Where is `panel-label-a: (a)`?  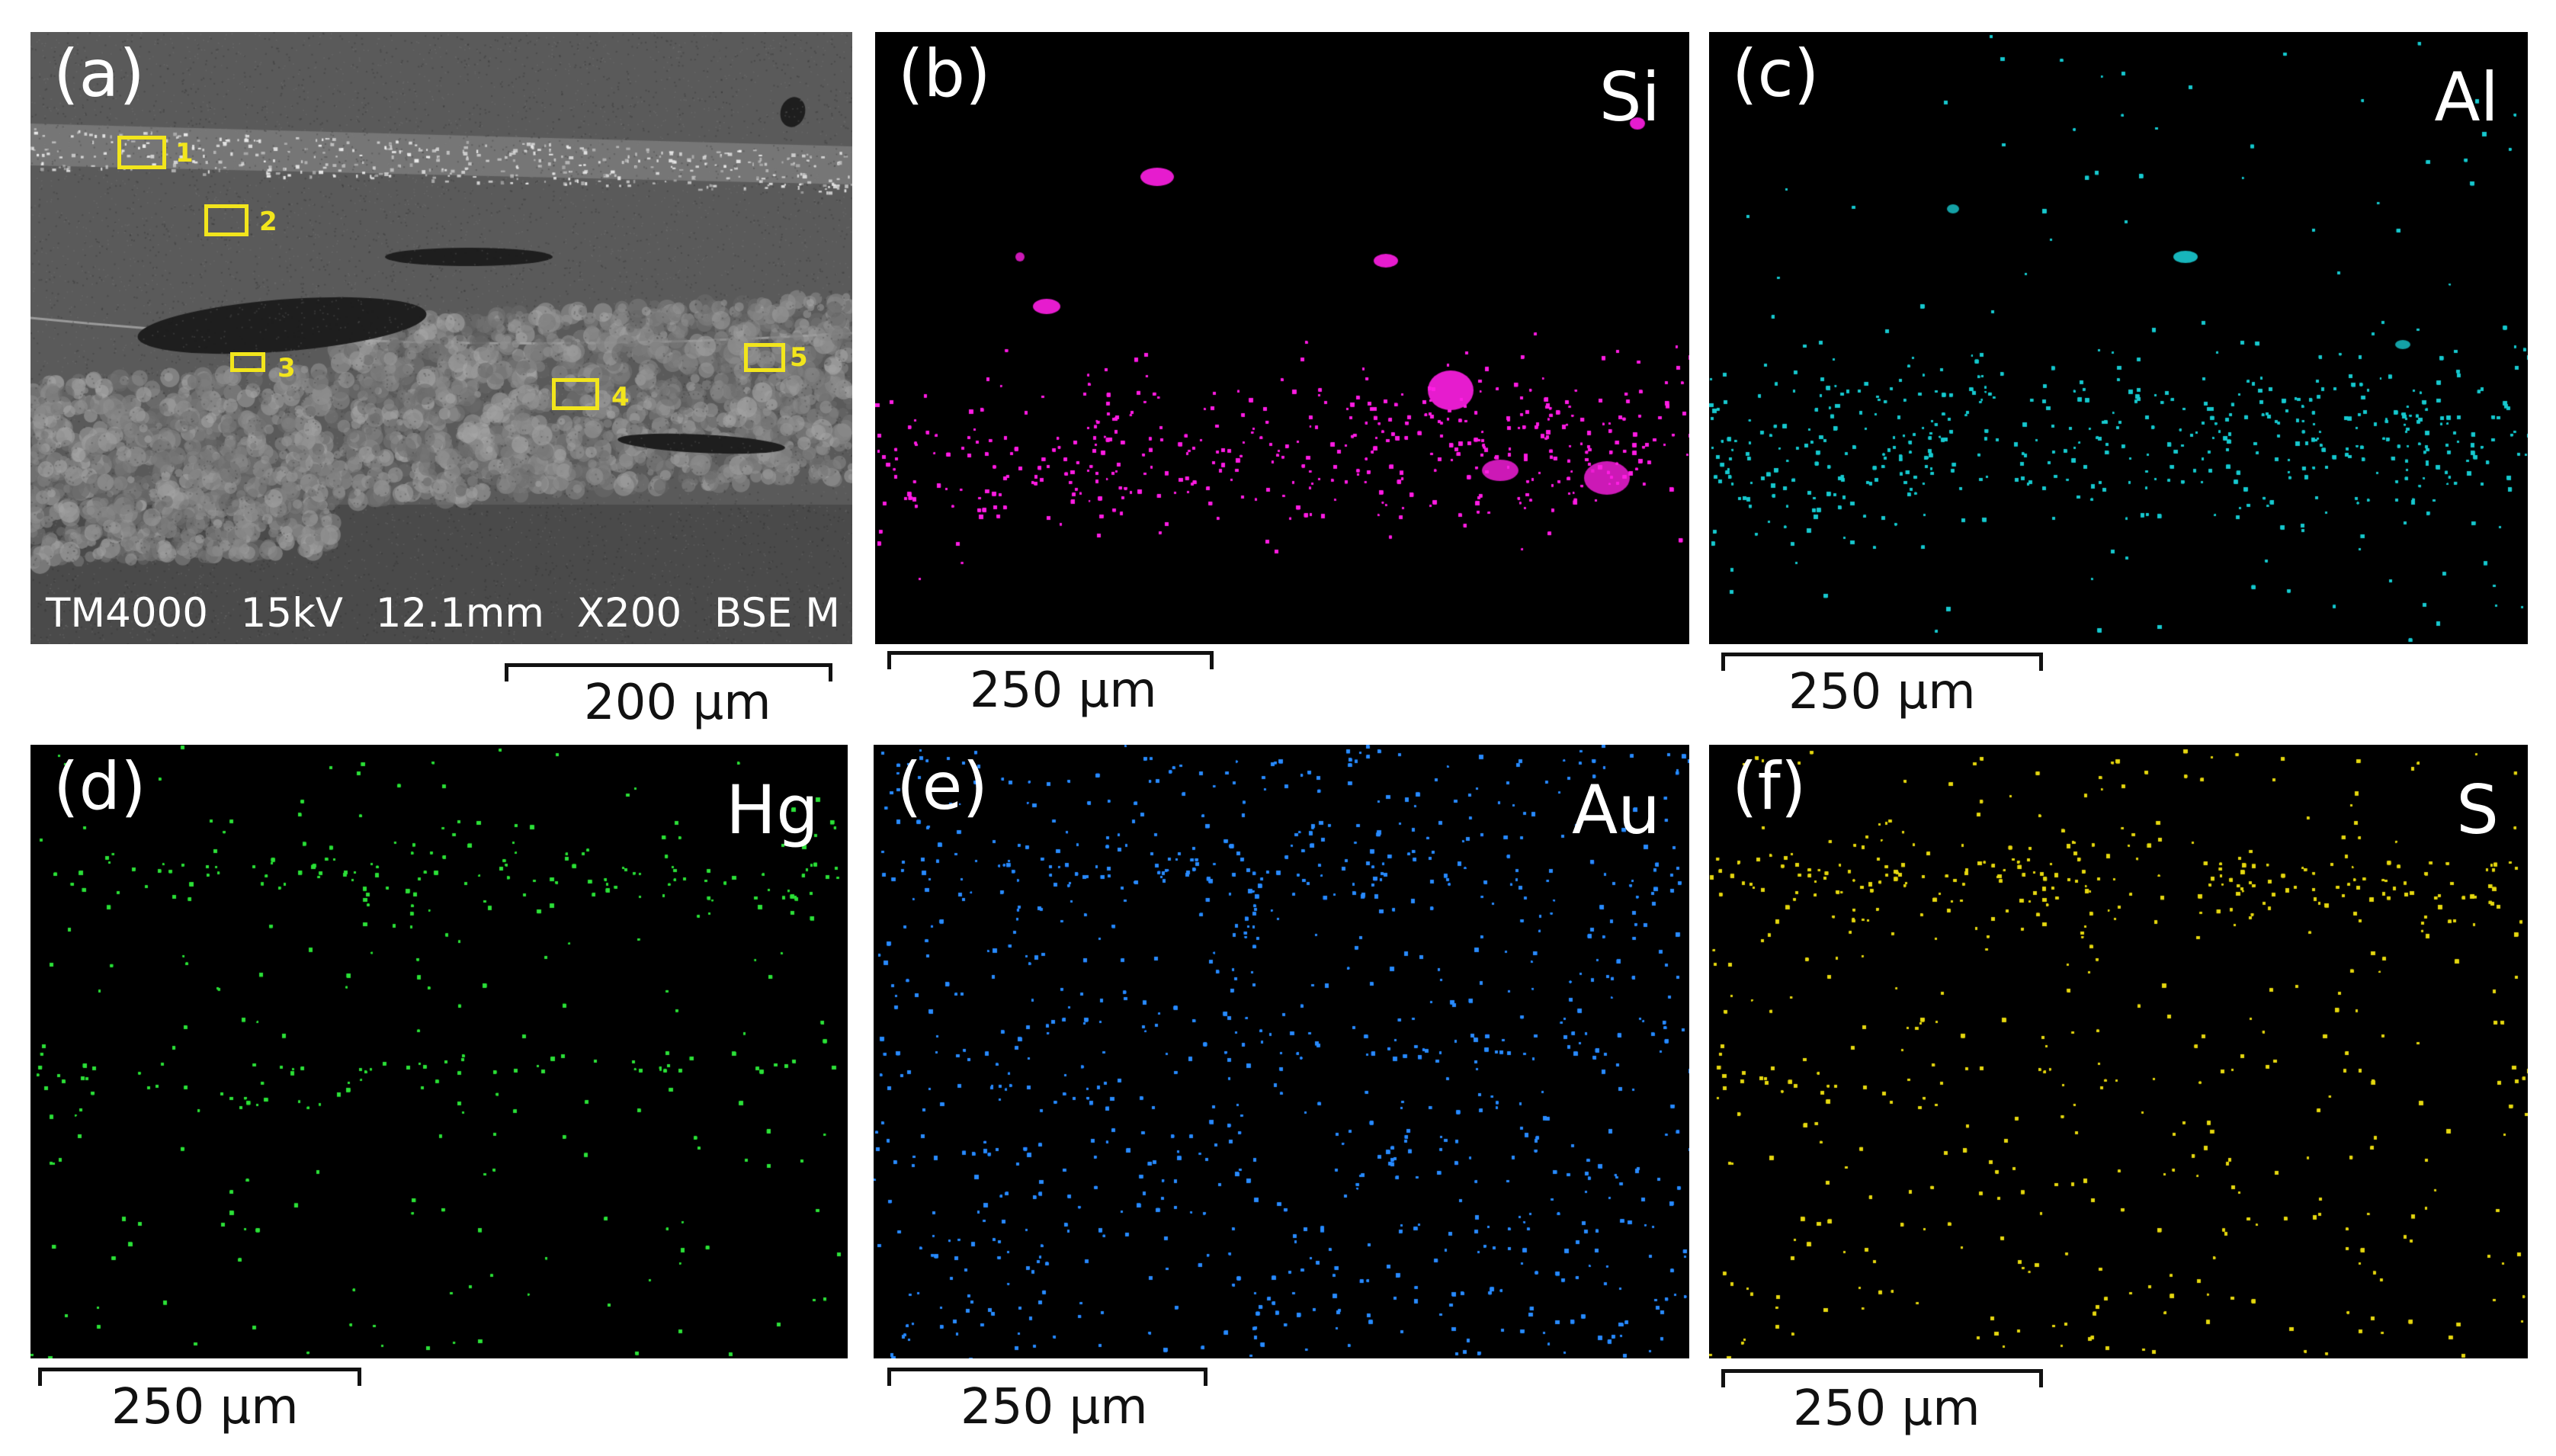
panel-label-a: (a) is located at coordinates (99, 74).